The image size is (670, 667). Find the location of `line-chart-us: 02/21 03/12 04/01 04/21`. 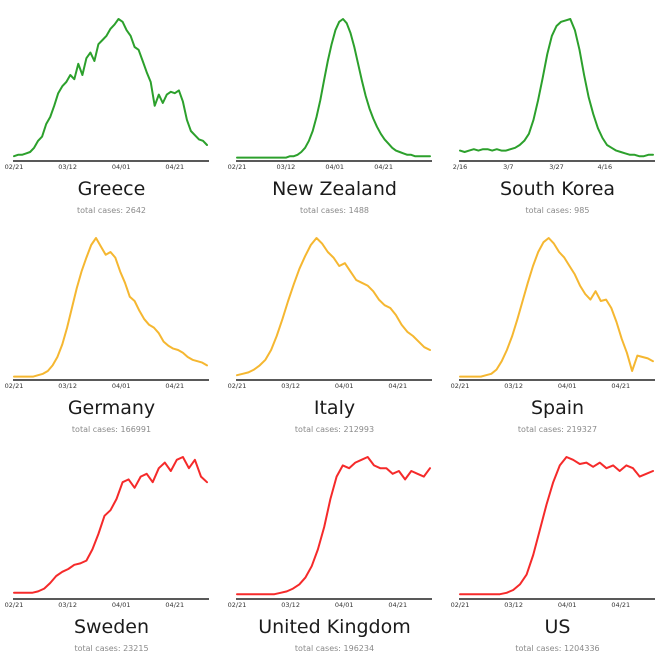

line-chart-us: 02/21 03/12 04/01 04/21 is located at coordinates (553, 532).